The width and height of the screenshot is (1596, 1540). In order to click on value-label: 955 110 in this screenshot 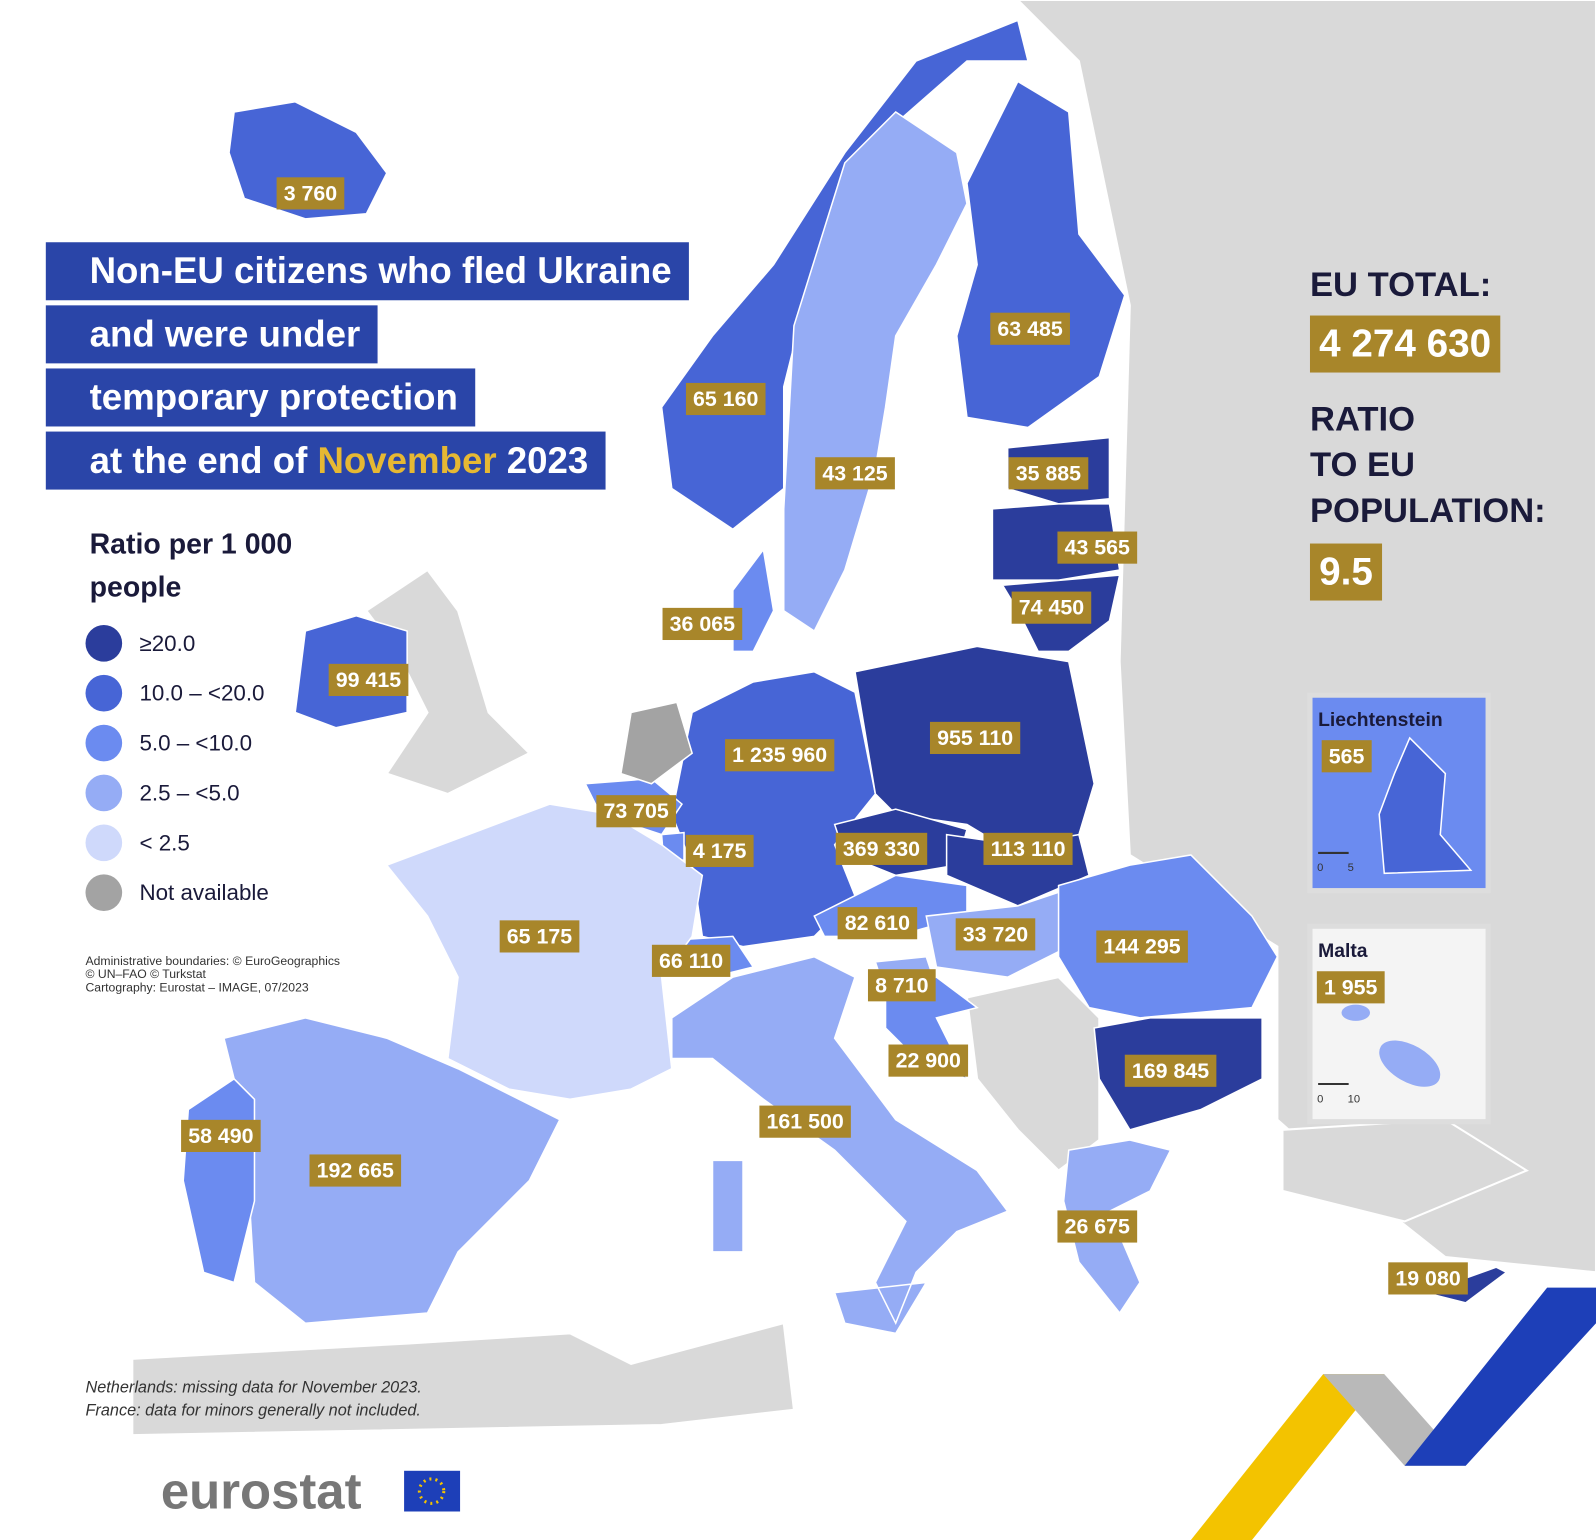, I will do `click(975, 738)`.